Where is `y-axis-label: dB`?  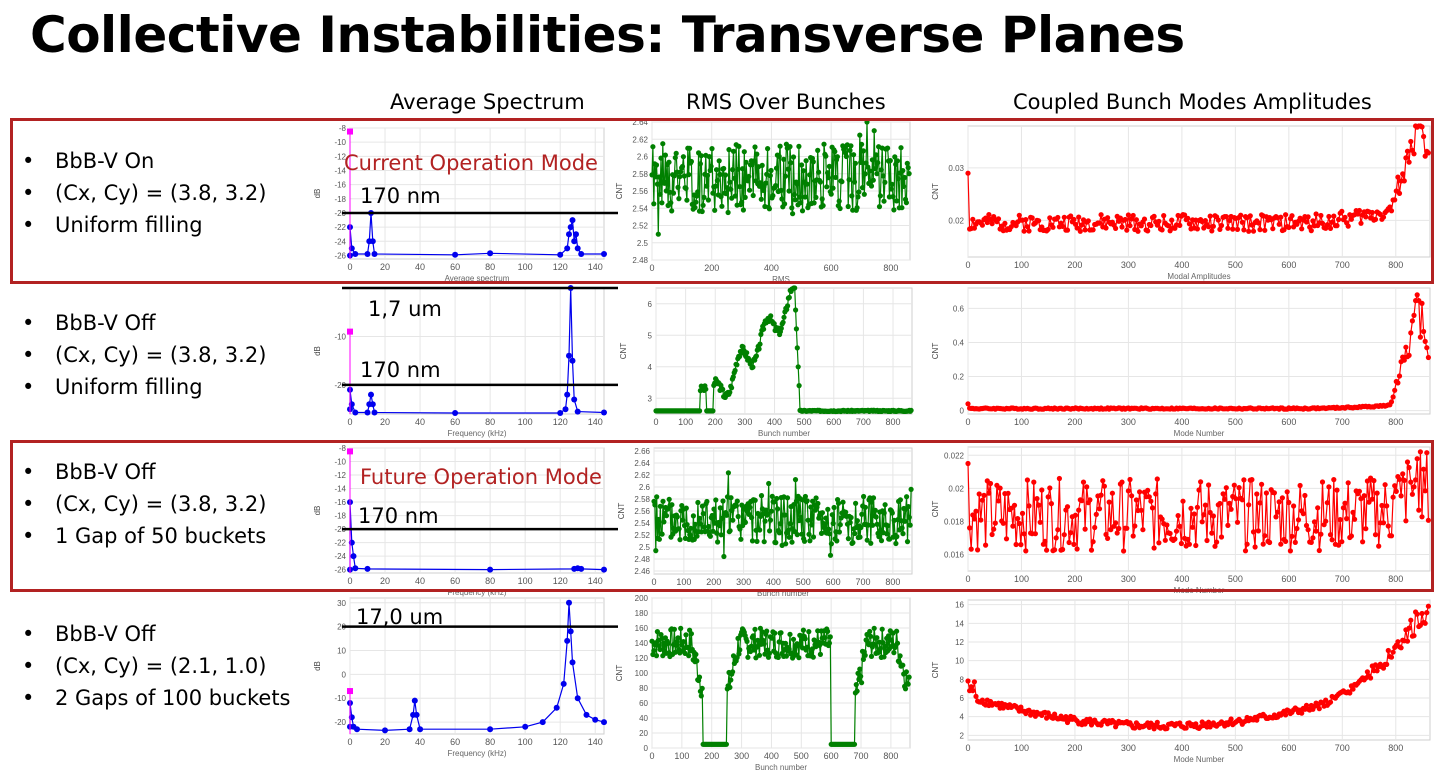 y-axis-label: dB is located at coordinates (317, 194).